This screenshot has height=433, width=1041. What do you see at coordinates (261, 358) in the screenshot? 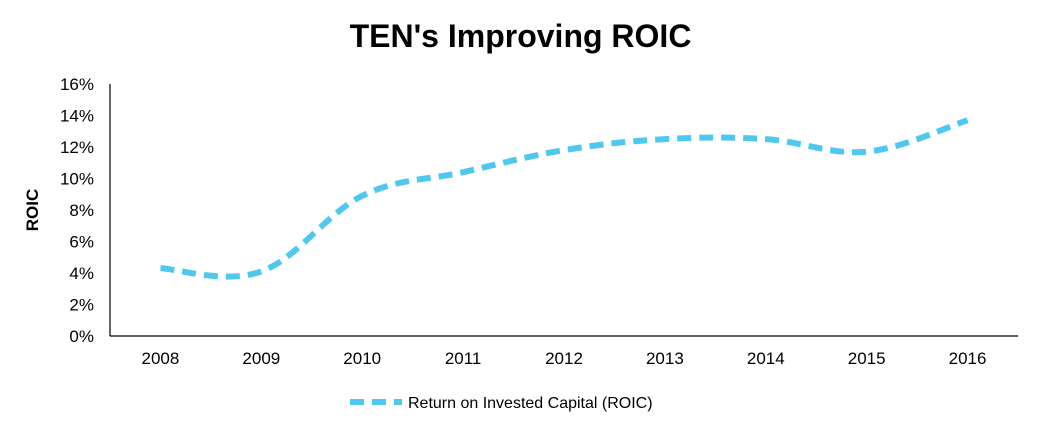
I see `x-tick-label: 2009` at bounding box center [261, 358].